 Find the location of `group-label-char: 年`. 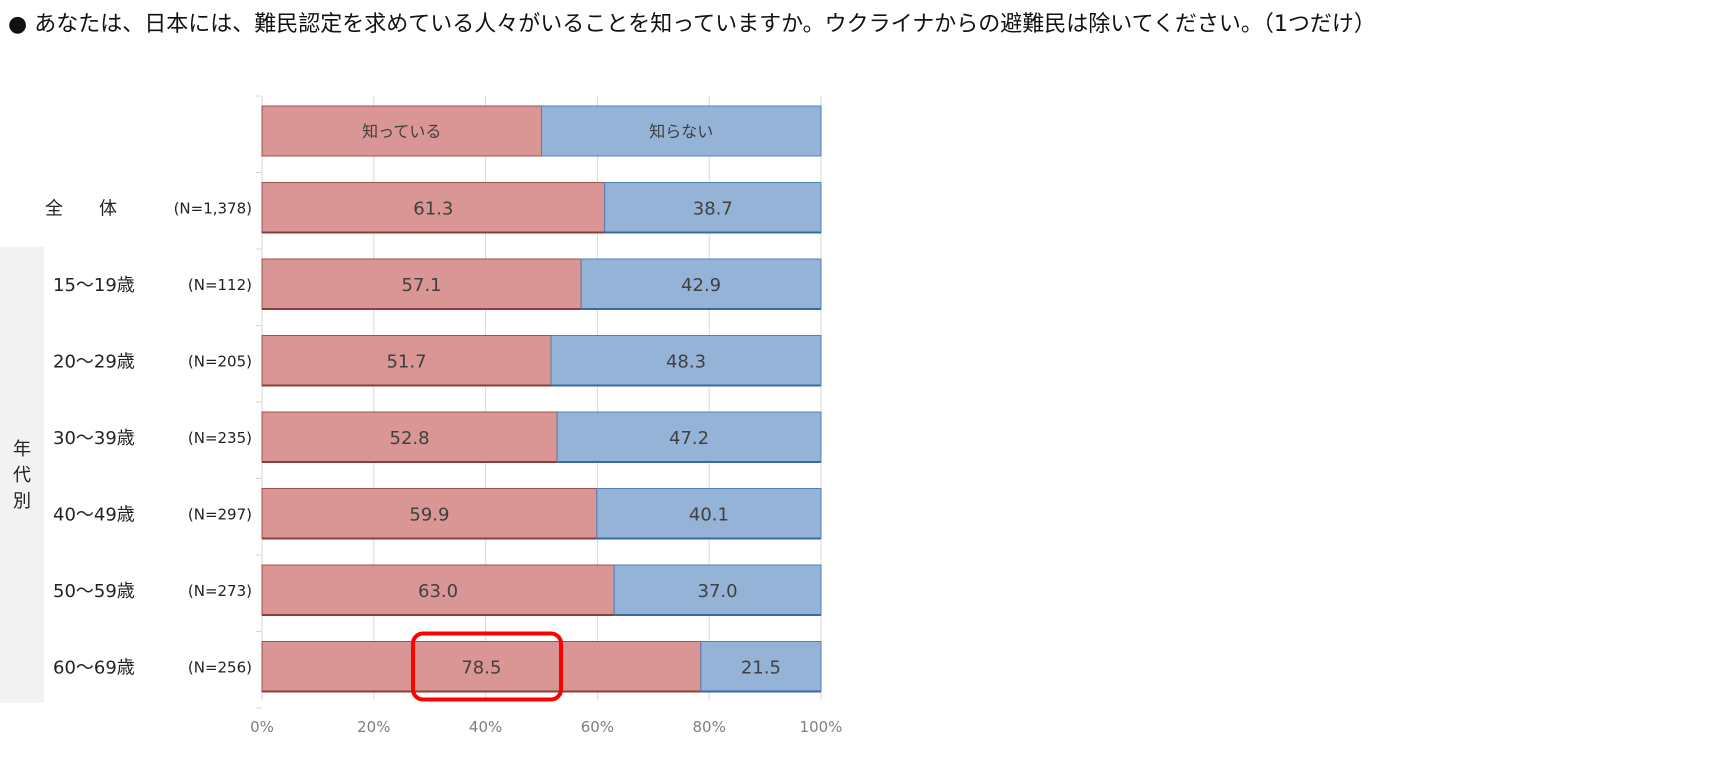

group-label-char: 年 is located at coordinates (22, 449).